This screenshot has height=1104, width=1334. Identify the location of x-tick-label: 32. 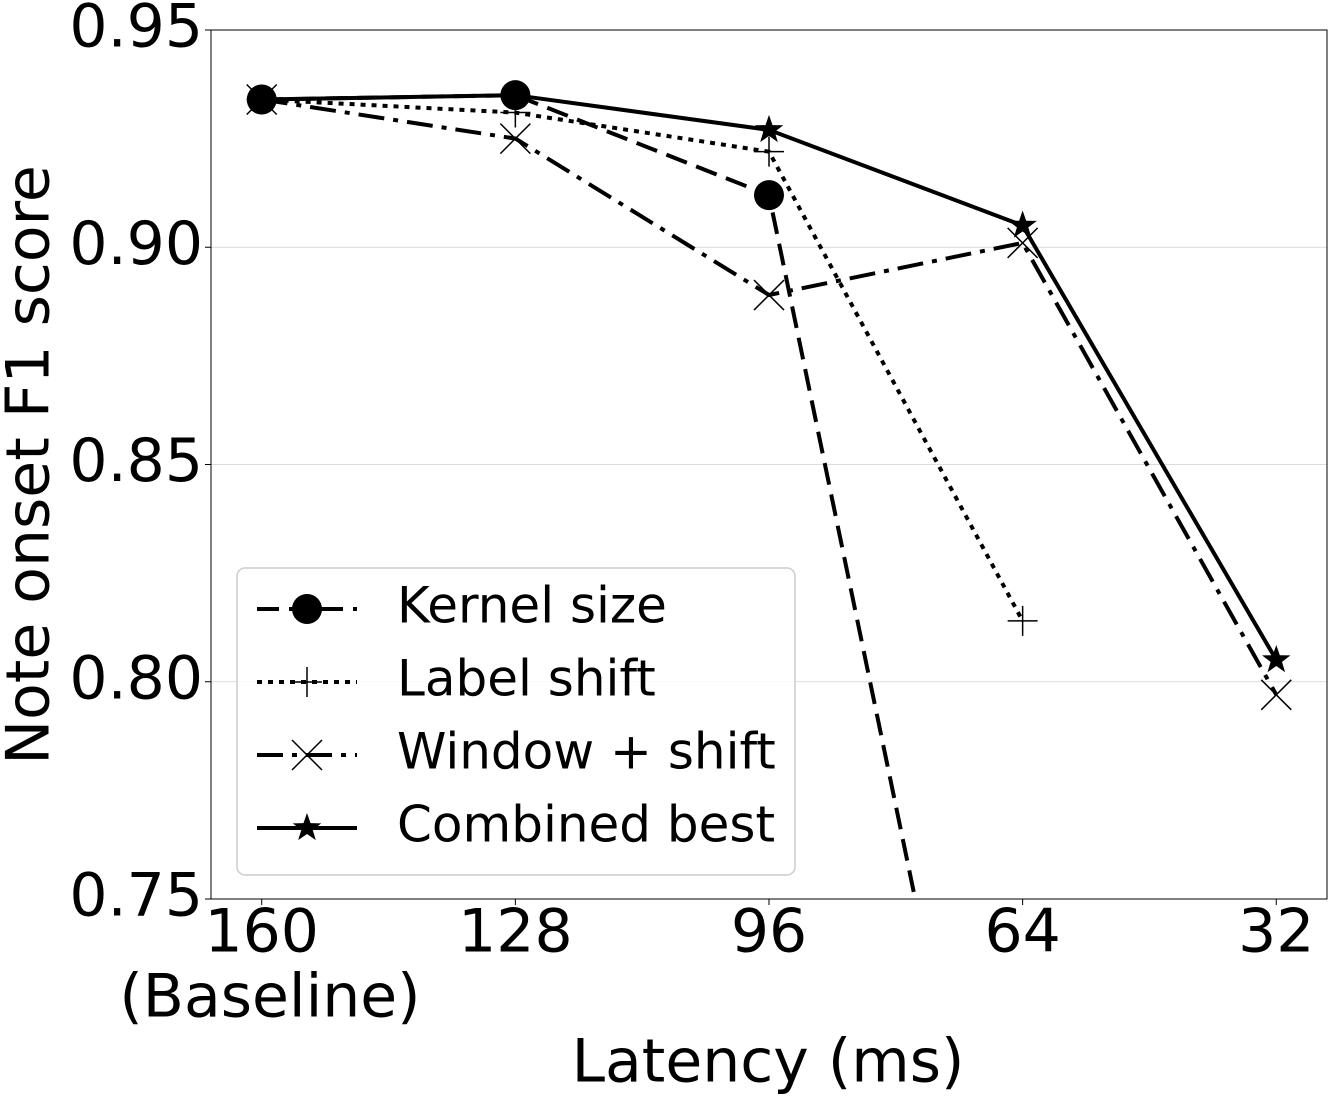
(1276, 932).